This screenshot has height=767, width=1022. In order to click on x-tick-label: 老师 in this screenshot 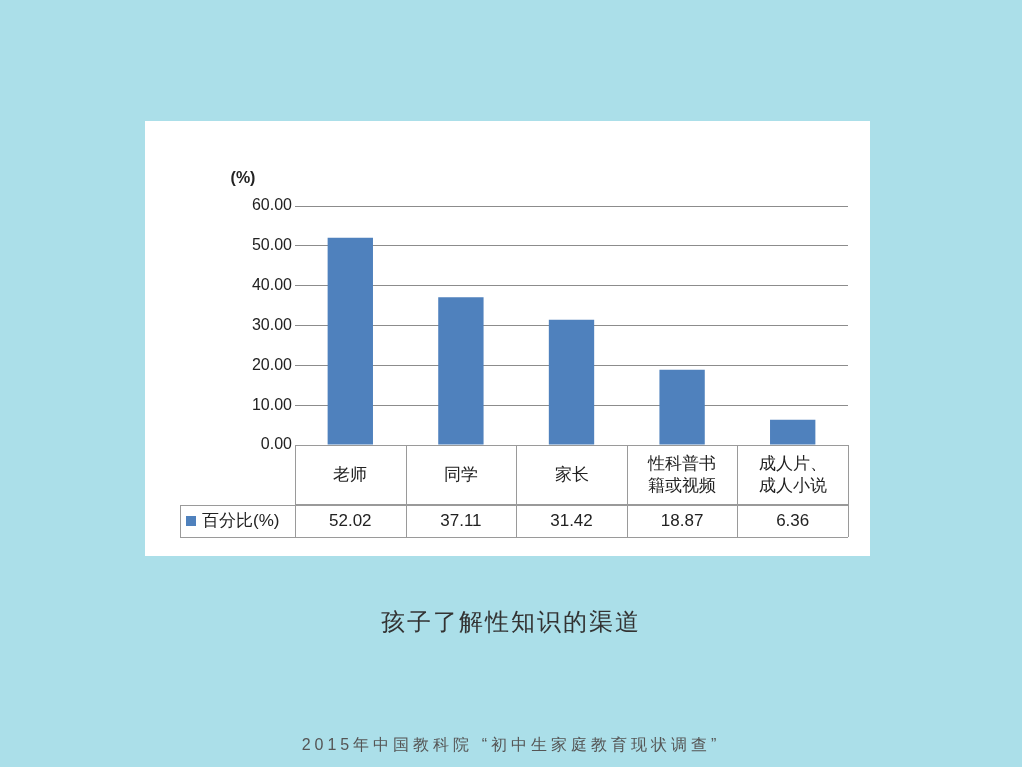, I will do `click(350, 474)`.